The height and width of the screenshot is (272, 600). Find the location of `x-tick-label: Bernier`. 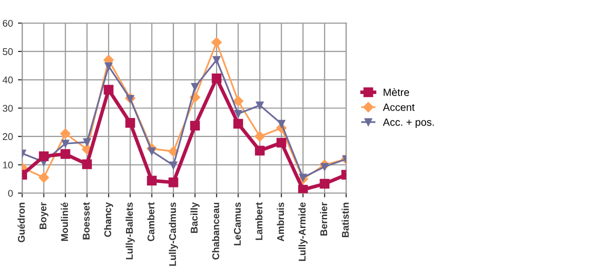

x-tick-label: Bernier is located at coordinates (324, 219).